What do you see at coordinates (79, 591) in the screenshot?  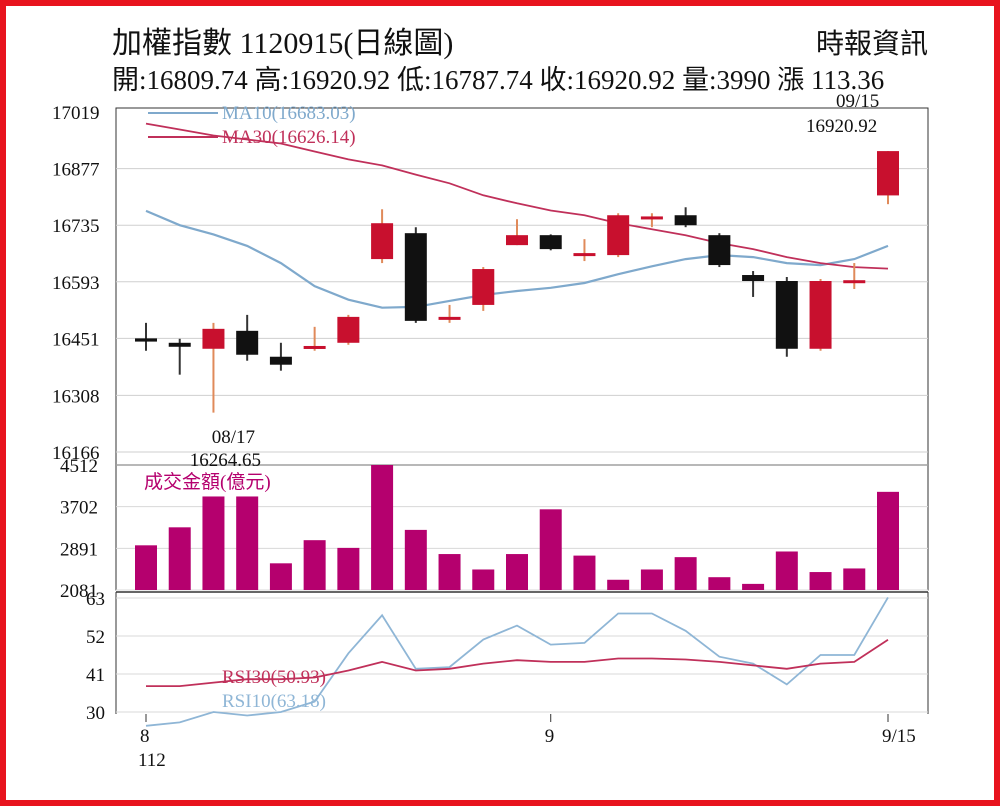 I see `volume-tick-label: 2081` at bounding box center [79, 591].